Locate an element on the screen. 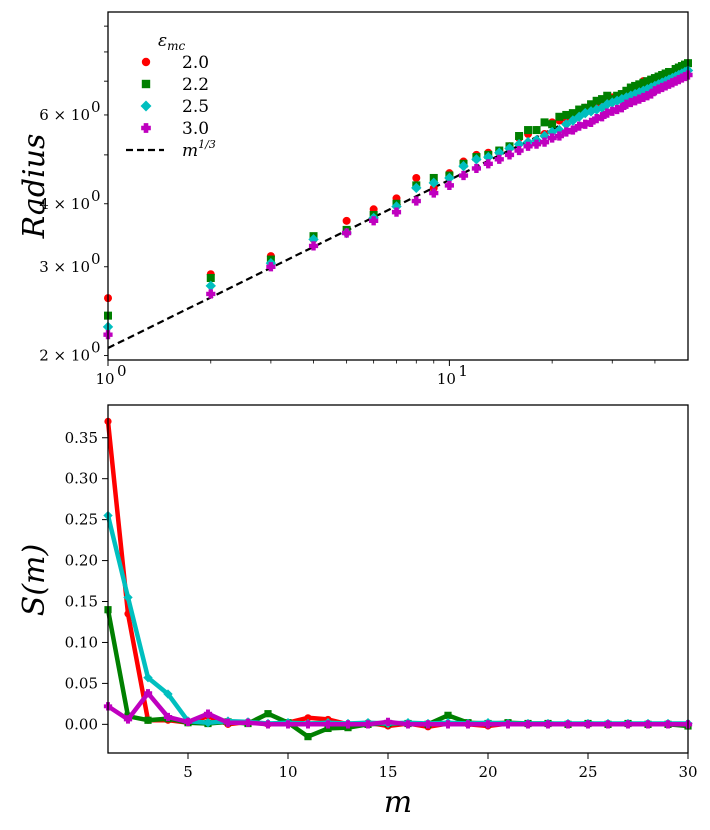 The image size is (710, 830). y-tick-label: 0.35 is located at coordinates (81, 438).